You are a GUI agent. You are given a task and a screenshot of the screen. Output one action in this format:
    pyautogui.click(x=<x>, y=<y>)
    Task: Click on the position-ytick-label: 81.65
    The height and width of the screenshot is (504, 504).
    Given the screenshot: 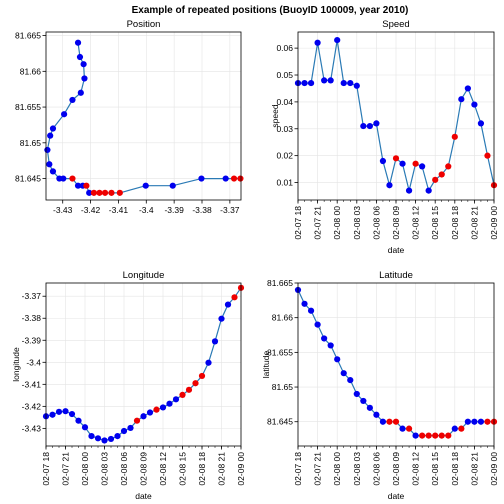 What is the action you would take?
    pyautogui.click(x=31, y=143)
    